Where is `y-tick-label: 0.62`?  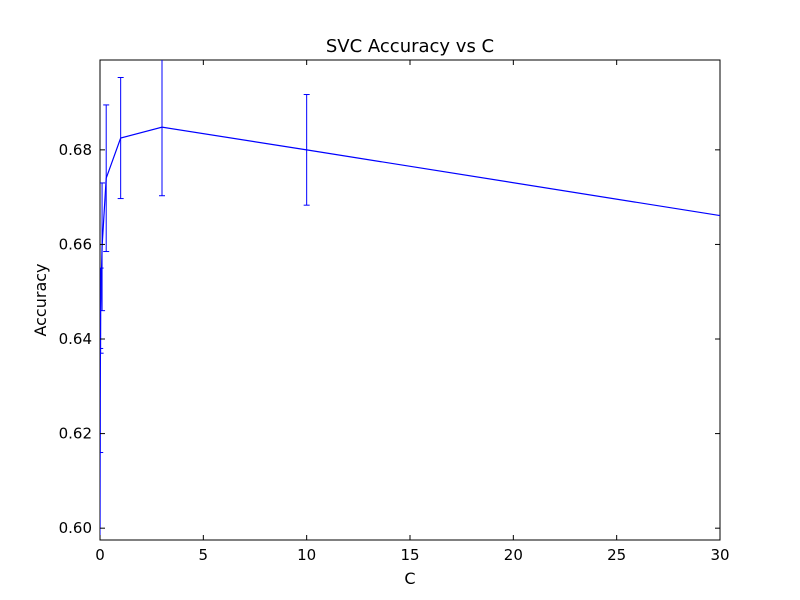 y-tick-label: 0.62 is located at coordinates (75, 434).